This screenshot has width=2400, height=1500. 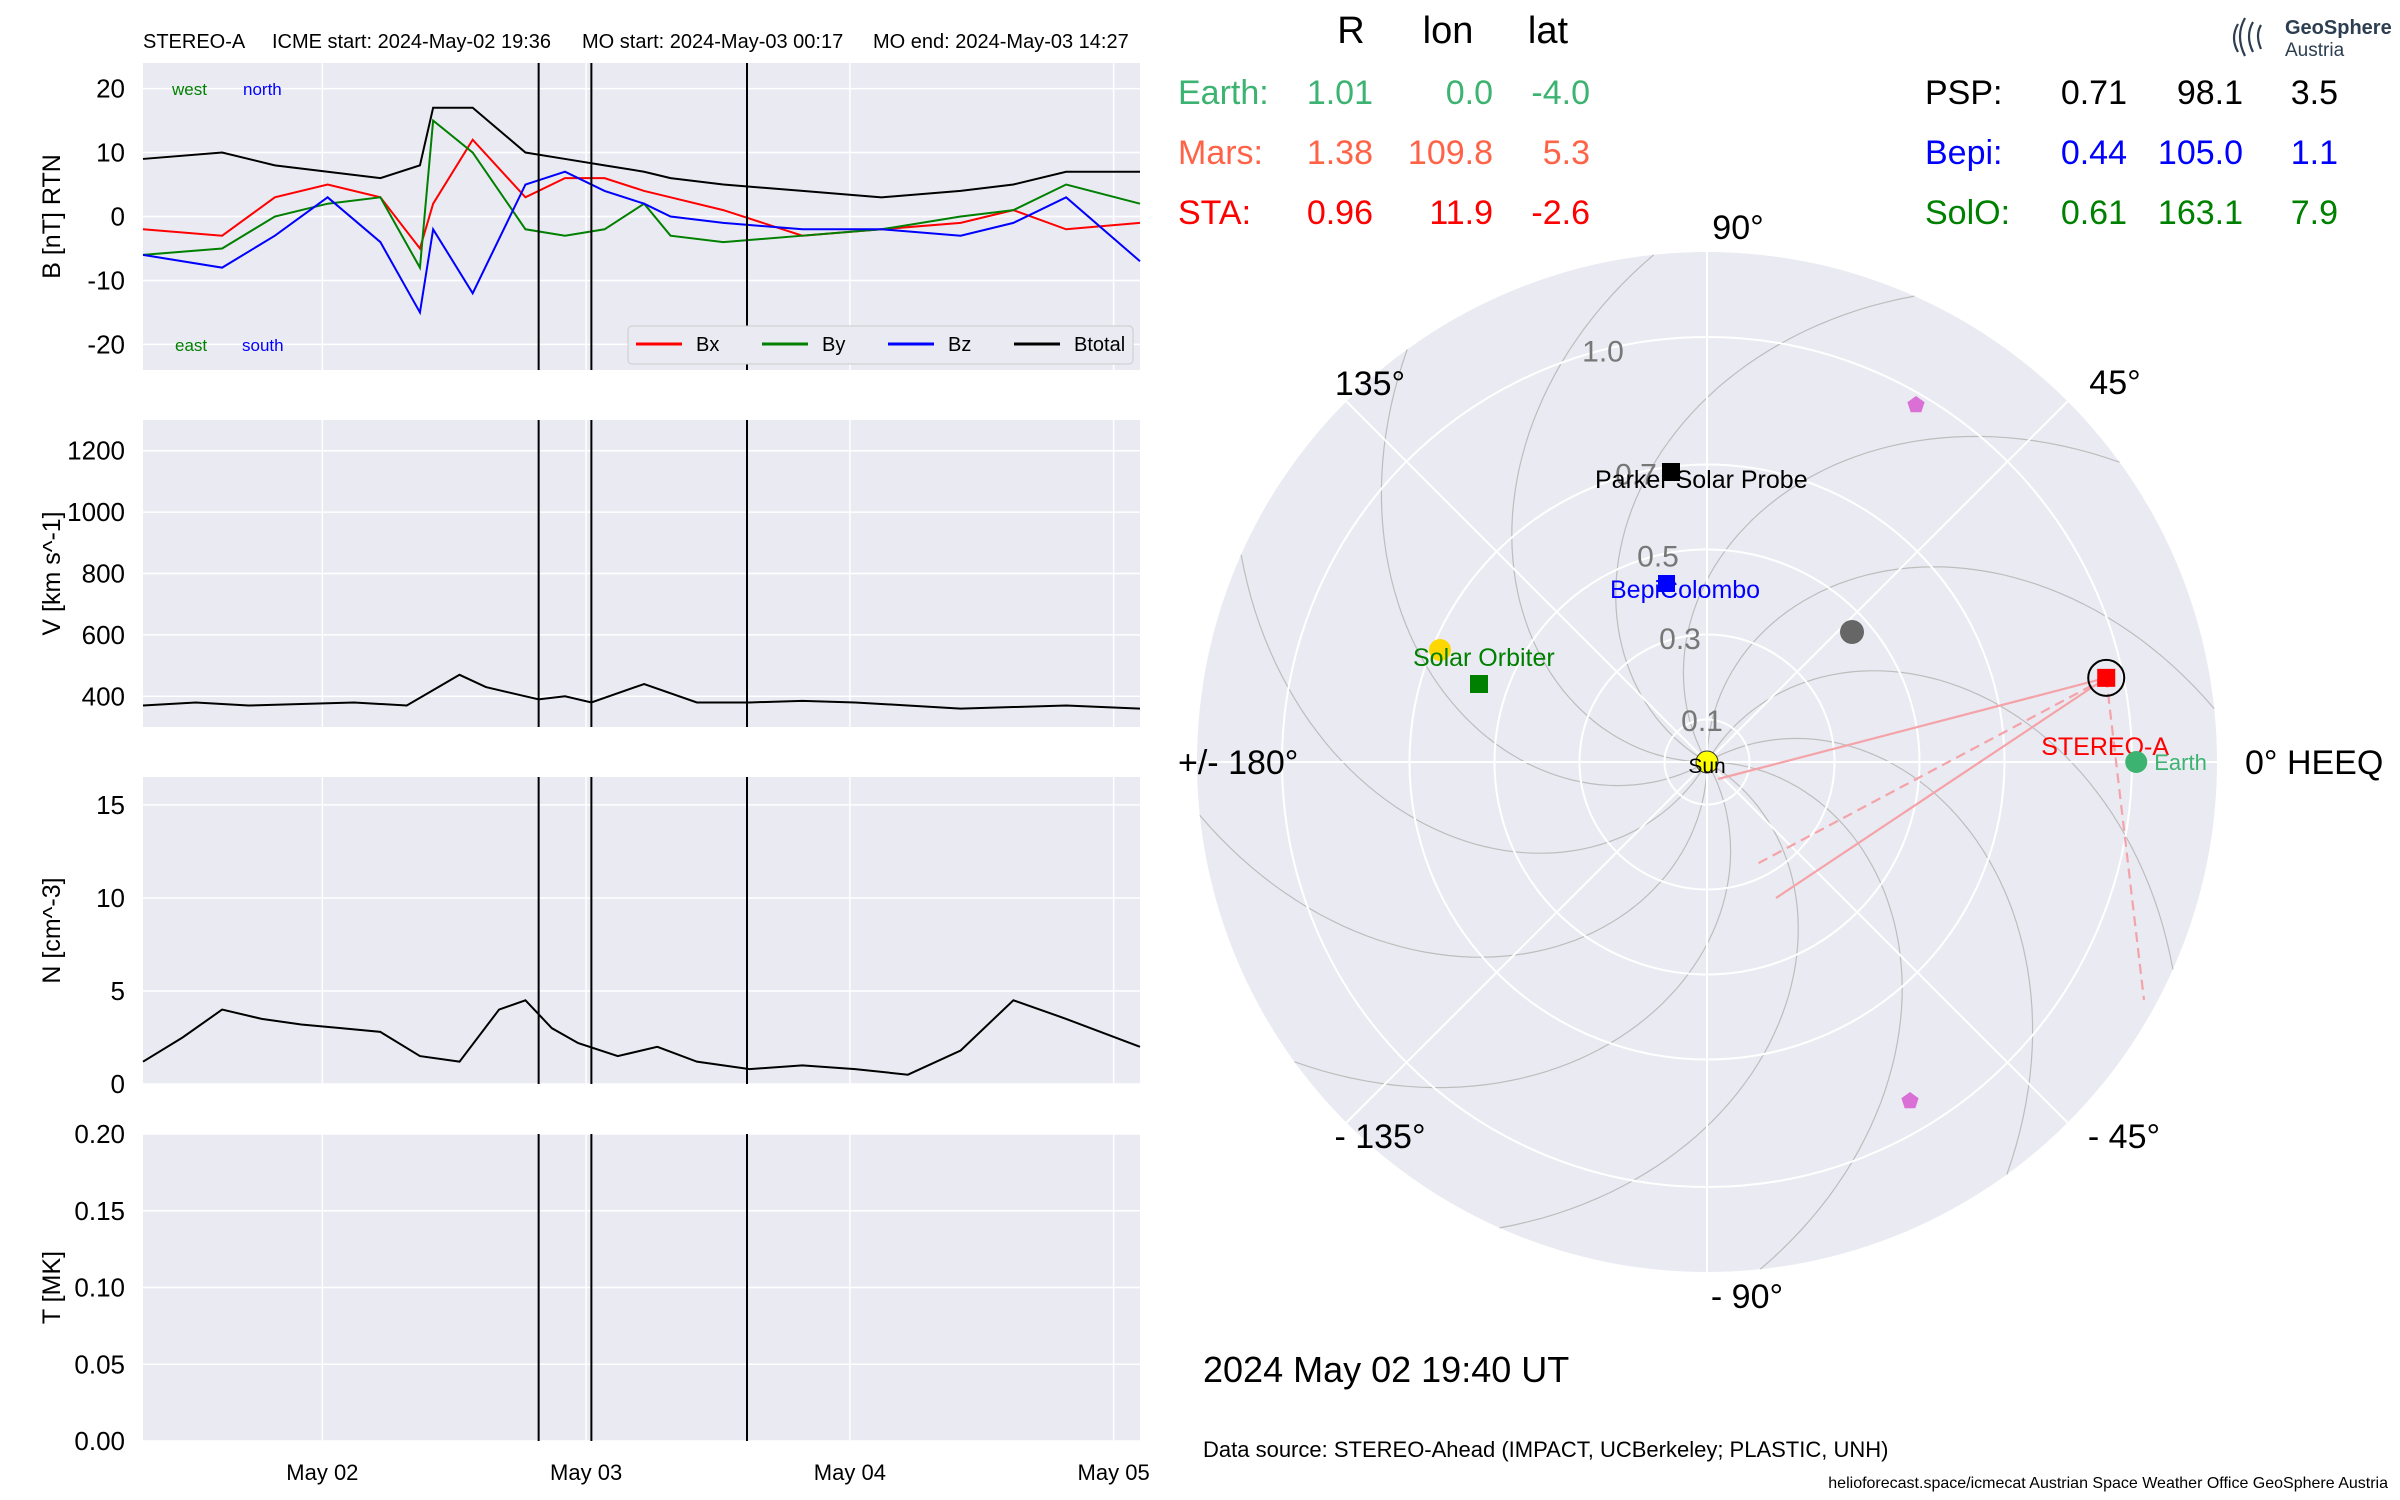 What do you see at coordinates (2314, 153) in the screenshot?
I see `row-lat: 1.1` at bounding box center [2314, 153].